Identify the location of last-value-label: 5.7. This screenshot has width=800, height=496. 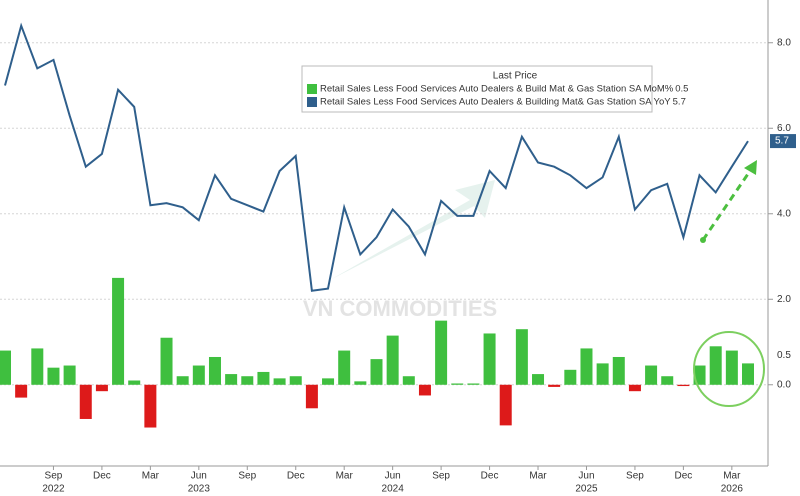
(782, 141).